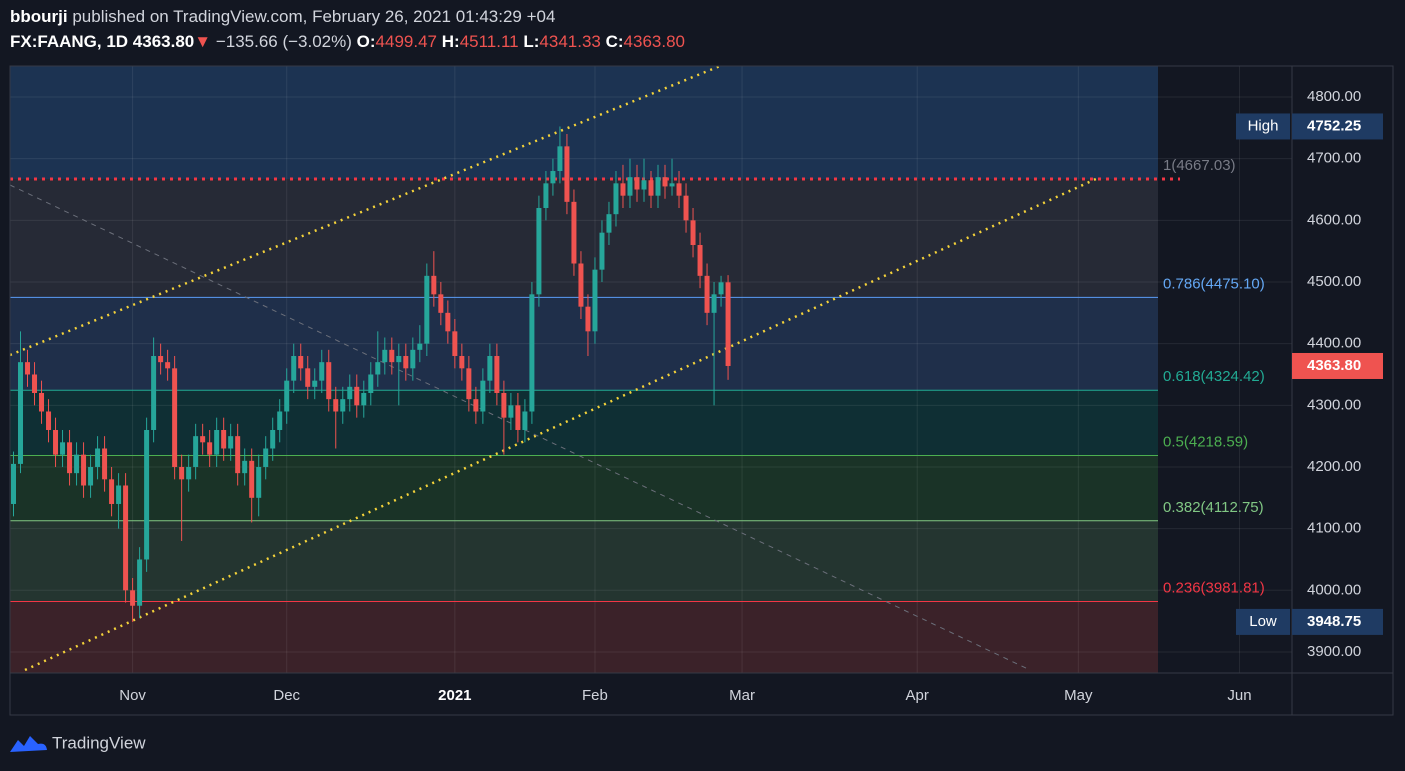  I want to click on footer-logo: TradingView, so click(78, 742).